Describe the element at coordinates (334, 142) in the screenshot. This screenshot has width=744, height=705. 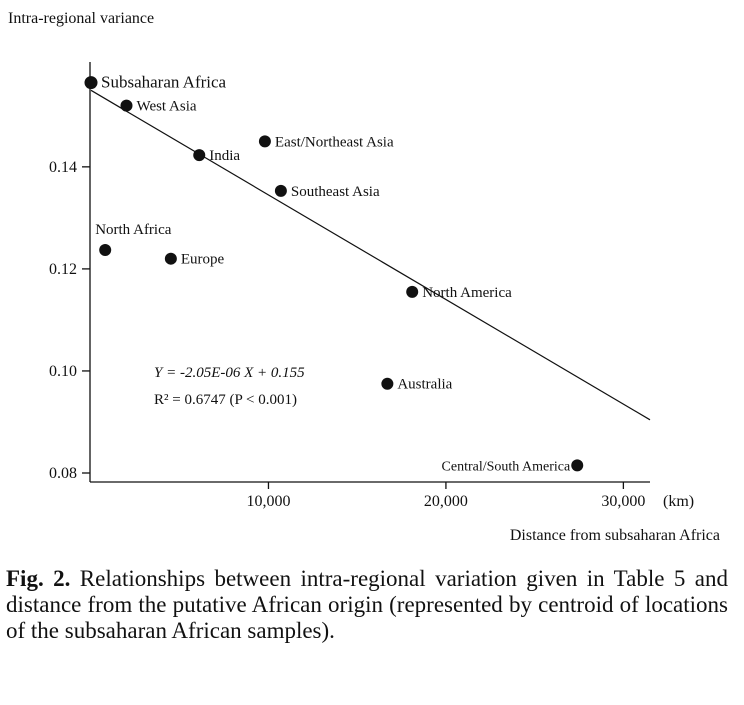
I see `point-label: East/Northeast Asia` at that location.